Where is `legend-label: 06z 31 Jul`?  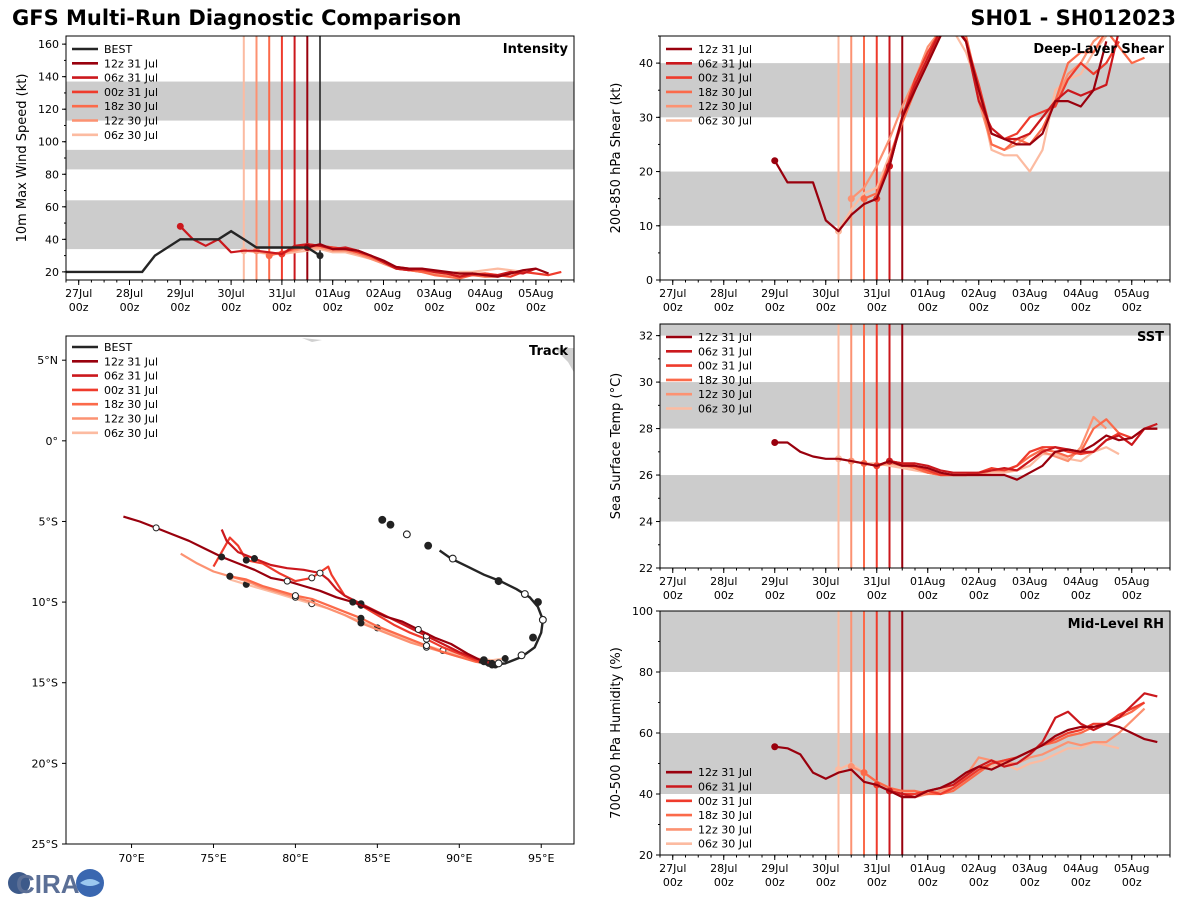 legend-label: 06z 31 Jul is located at coordinates (725, 351).